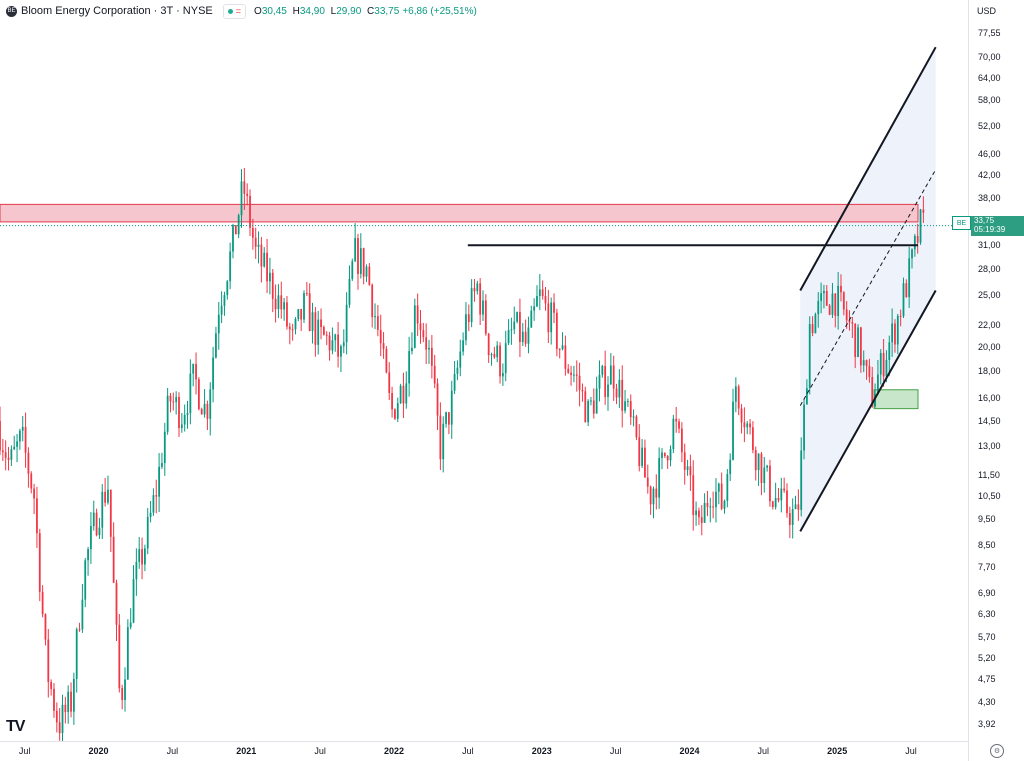  I want to click on symbol-logo-icon: BE, so click(11, 11).